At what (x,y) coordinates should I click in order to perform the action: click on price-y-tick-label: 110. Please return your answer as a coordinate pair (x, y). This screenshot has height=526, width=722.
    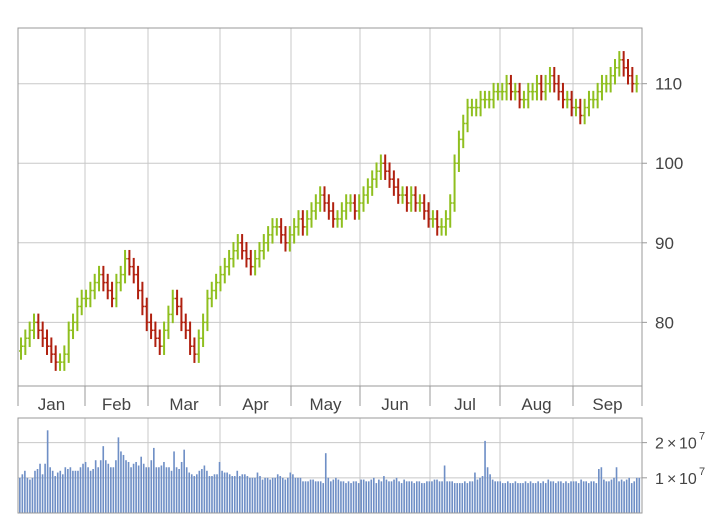
    Looking at the image, I should click on (668, 84).